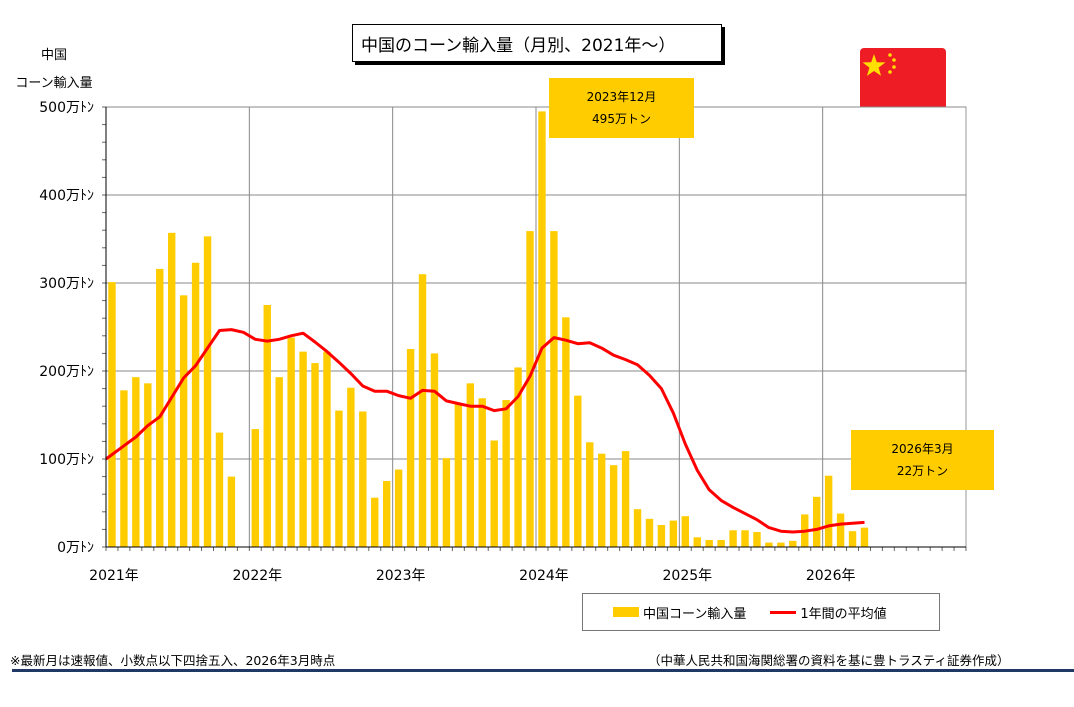 This screenshot has width=1074, height=707. What do you see at coordinates (621, 108) in the screenshot?
I see `peak-callout: 2023年12月 495万トン` at bounding box center [621, 108].